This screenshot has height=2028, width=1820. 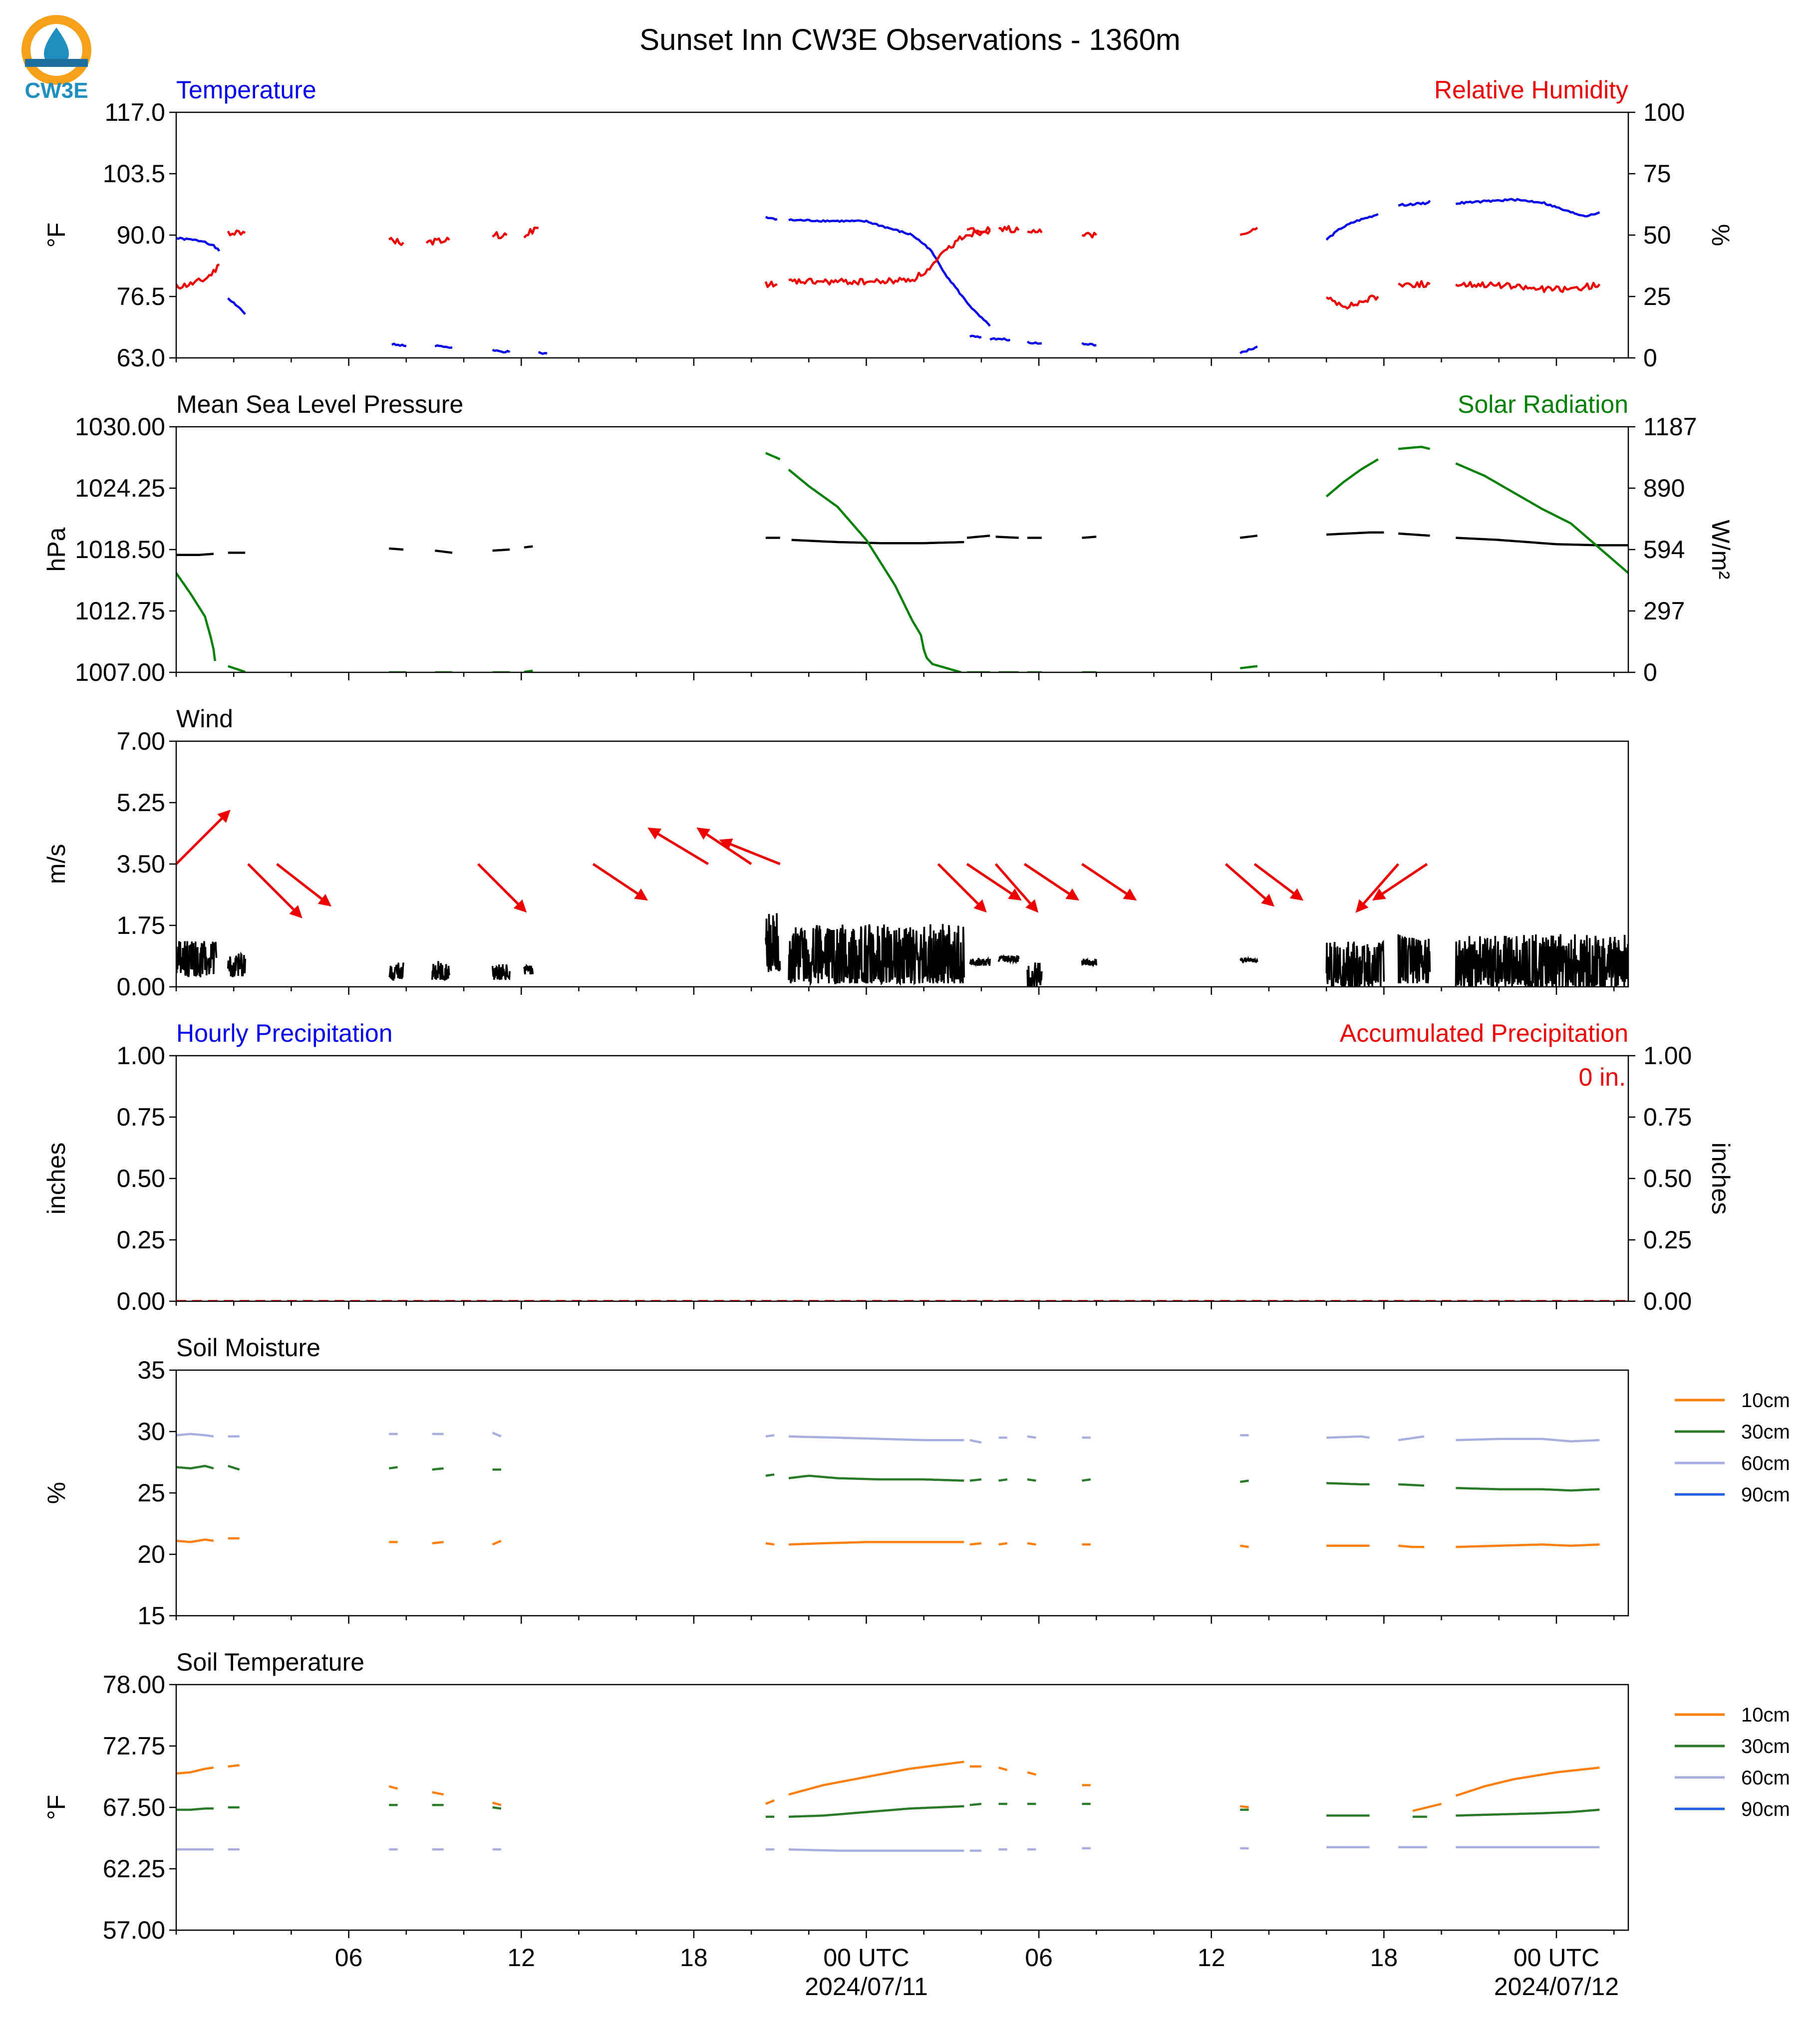 What do you see at coordinates (56, 46) in the screenshot?
I see `logo-drop-icon` at bounding box center [56, 46].